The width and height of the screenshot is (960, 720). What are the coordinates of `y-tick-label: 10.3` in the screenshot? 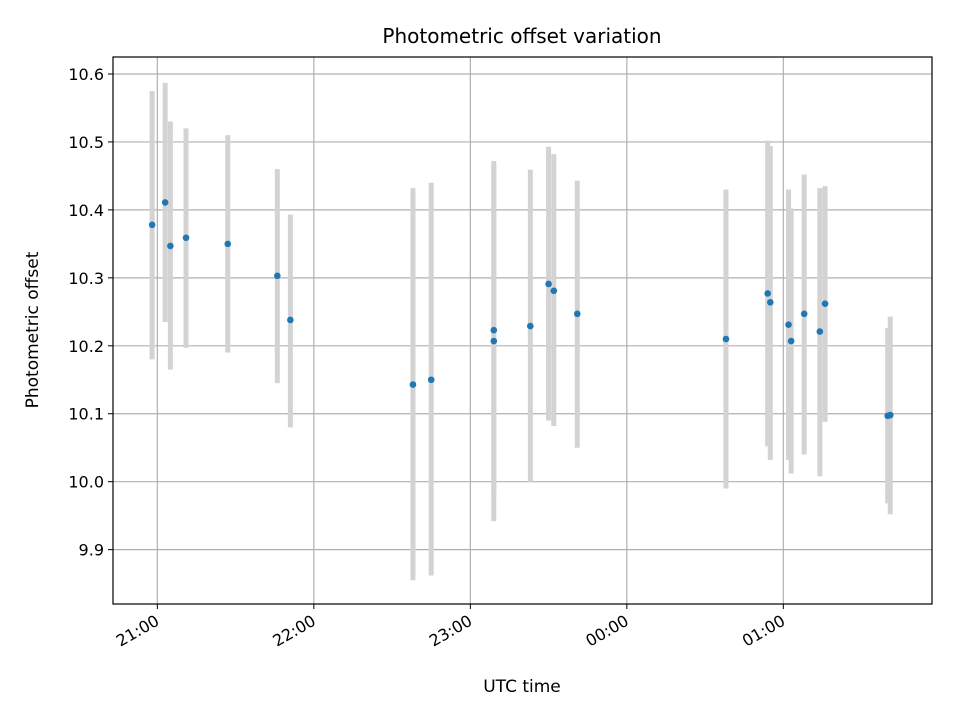 It's located at (86, 278).